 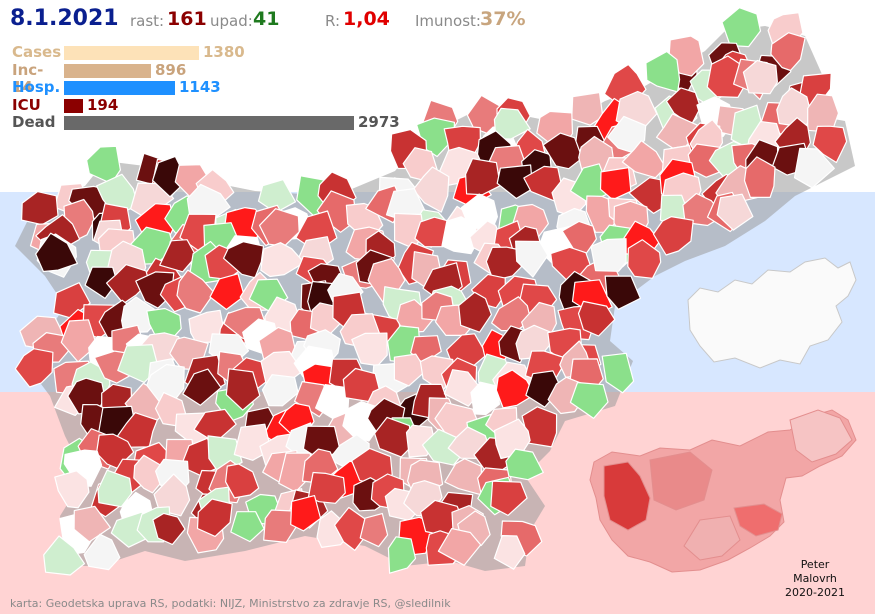 I want to click on bar-value: 1380, so click(x=224, y=52).